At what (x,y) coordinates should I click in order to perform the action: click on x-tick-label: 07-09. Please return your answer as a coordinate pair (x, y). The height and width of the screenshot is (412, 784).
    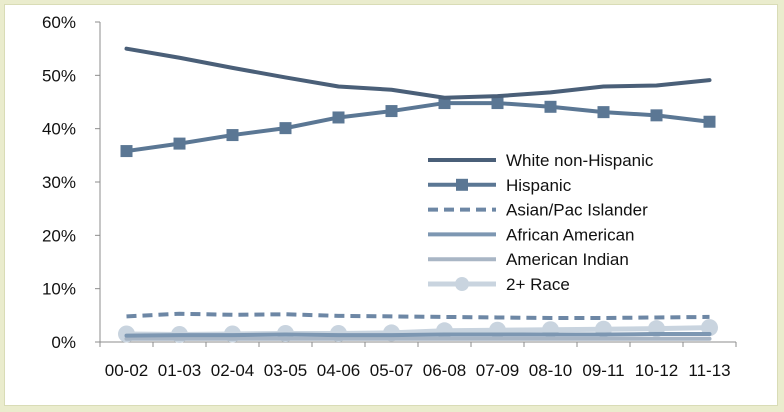
    Looking at the image, I should click on (497, 370).